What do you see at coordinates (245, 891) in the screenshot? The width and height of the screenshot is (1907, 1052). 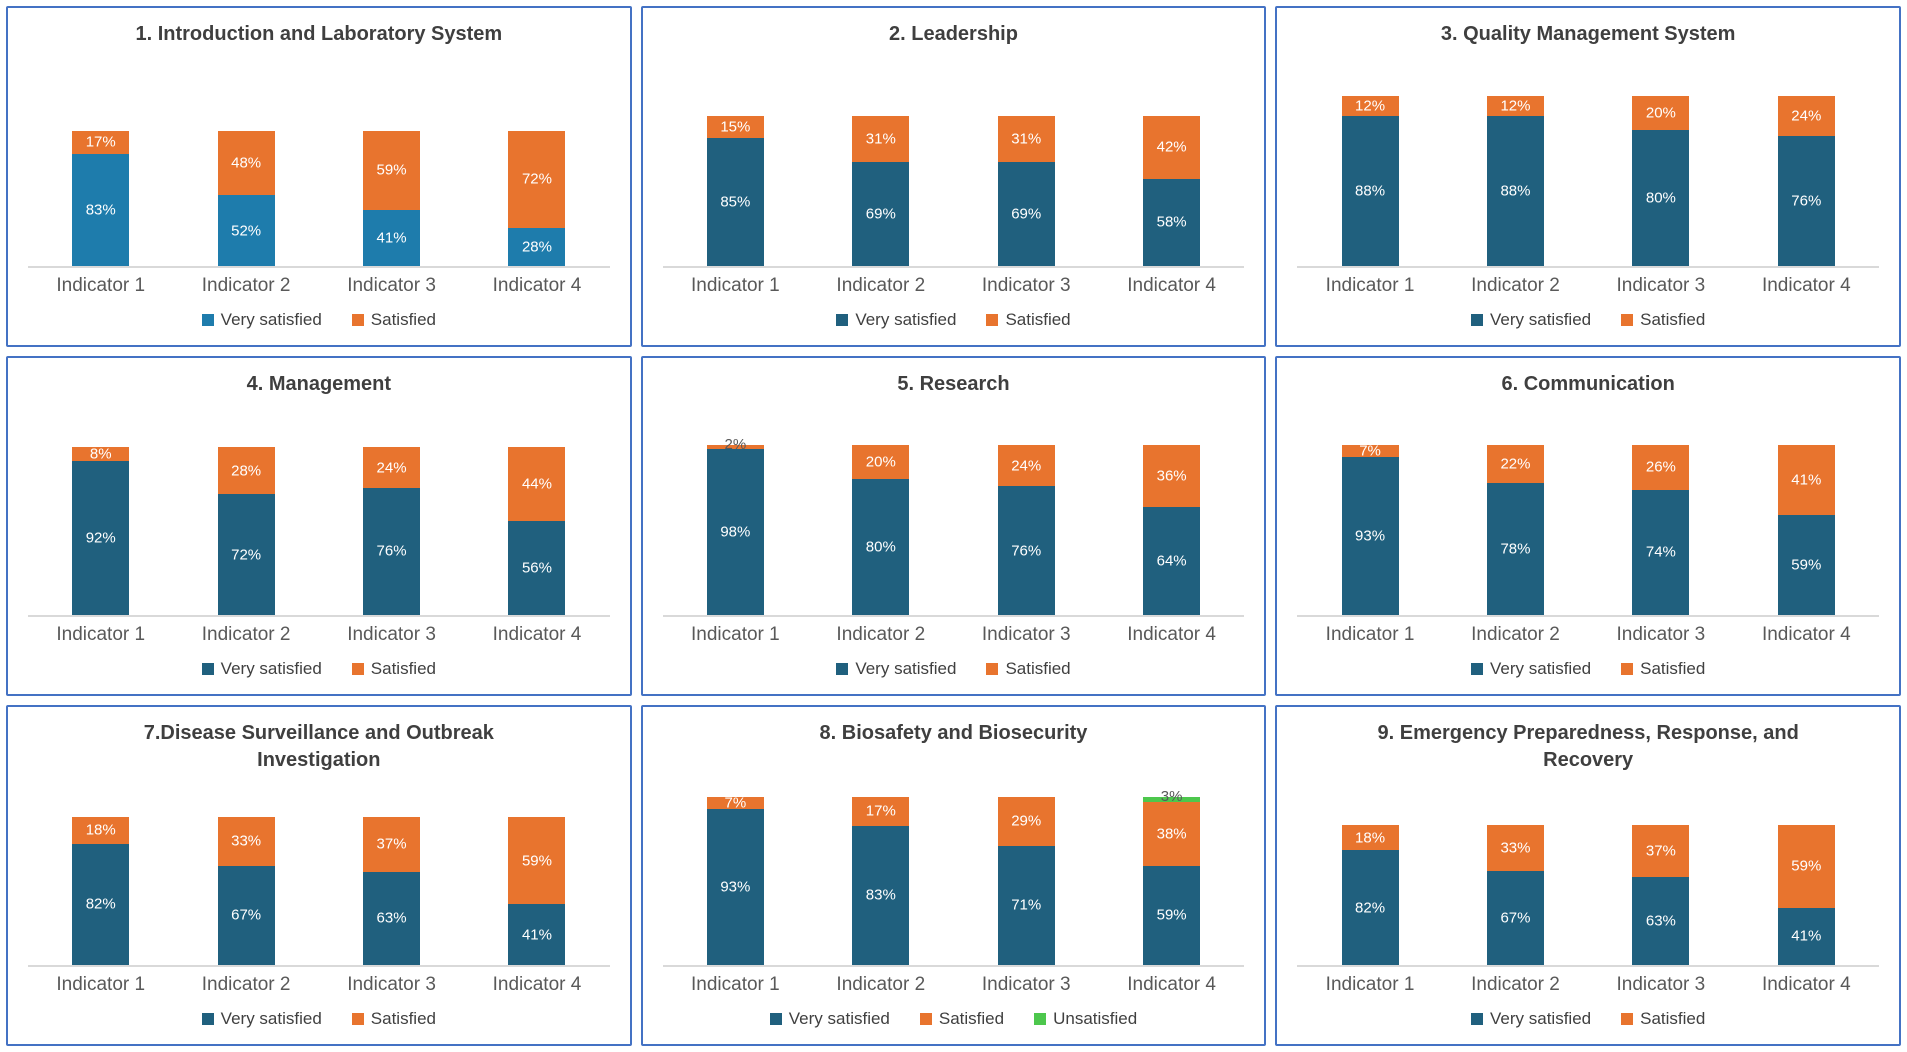 I see `bar-slot: 6733` at bounding box center [245, 891].